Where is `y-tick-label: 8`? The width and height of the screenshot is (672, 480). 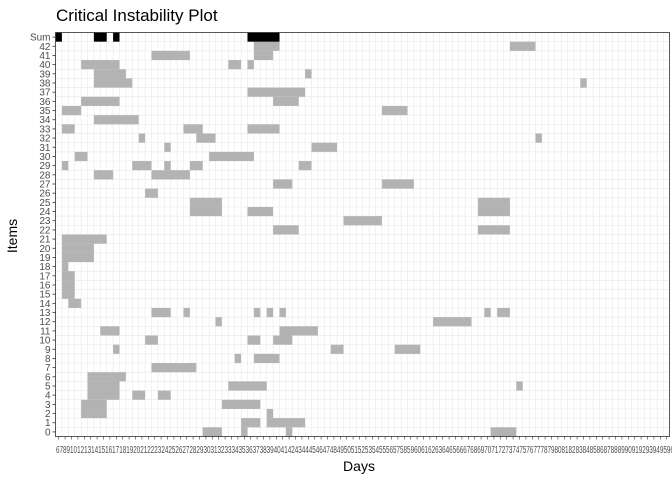
y-tick-label: 8 is located at coordinates (48, 359).